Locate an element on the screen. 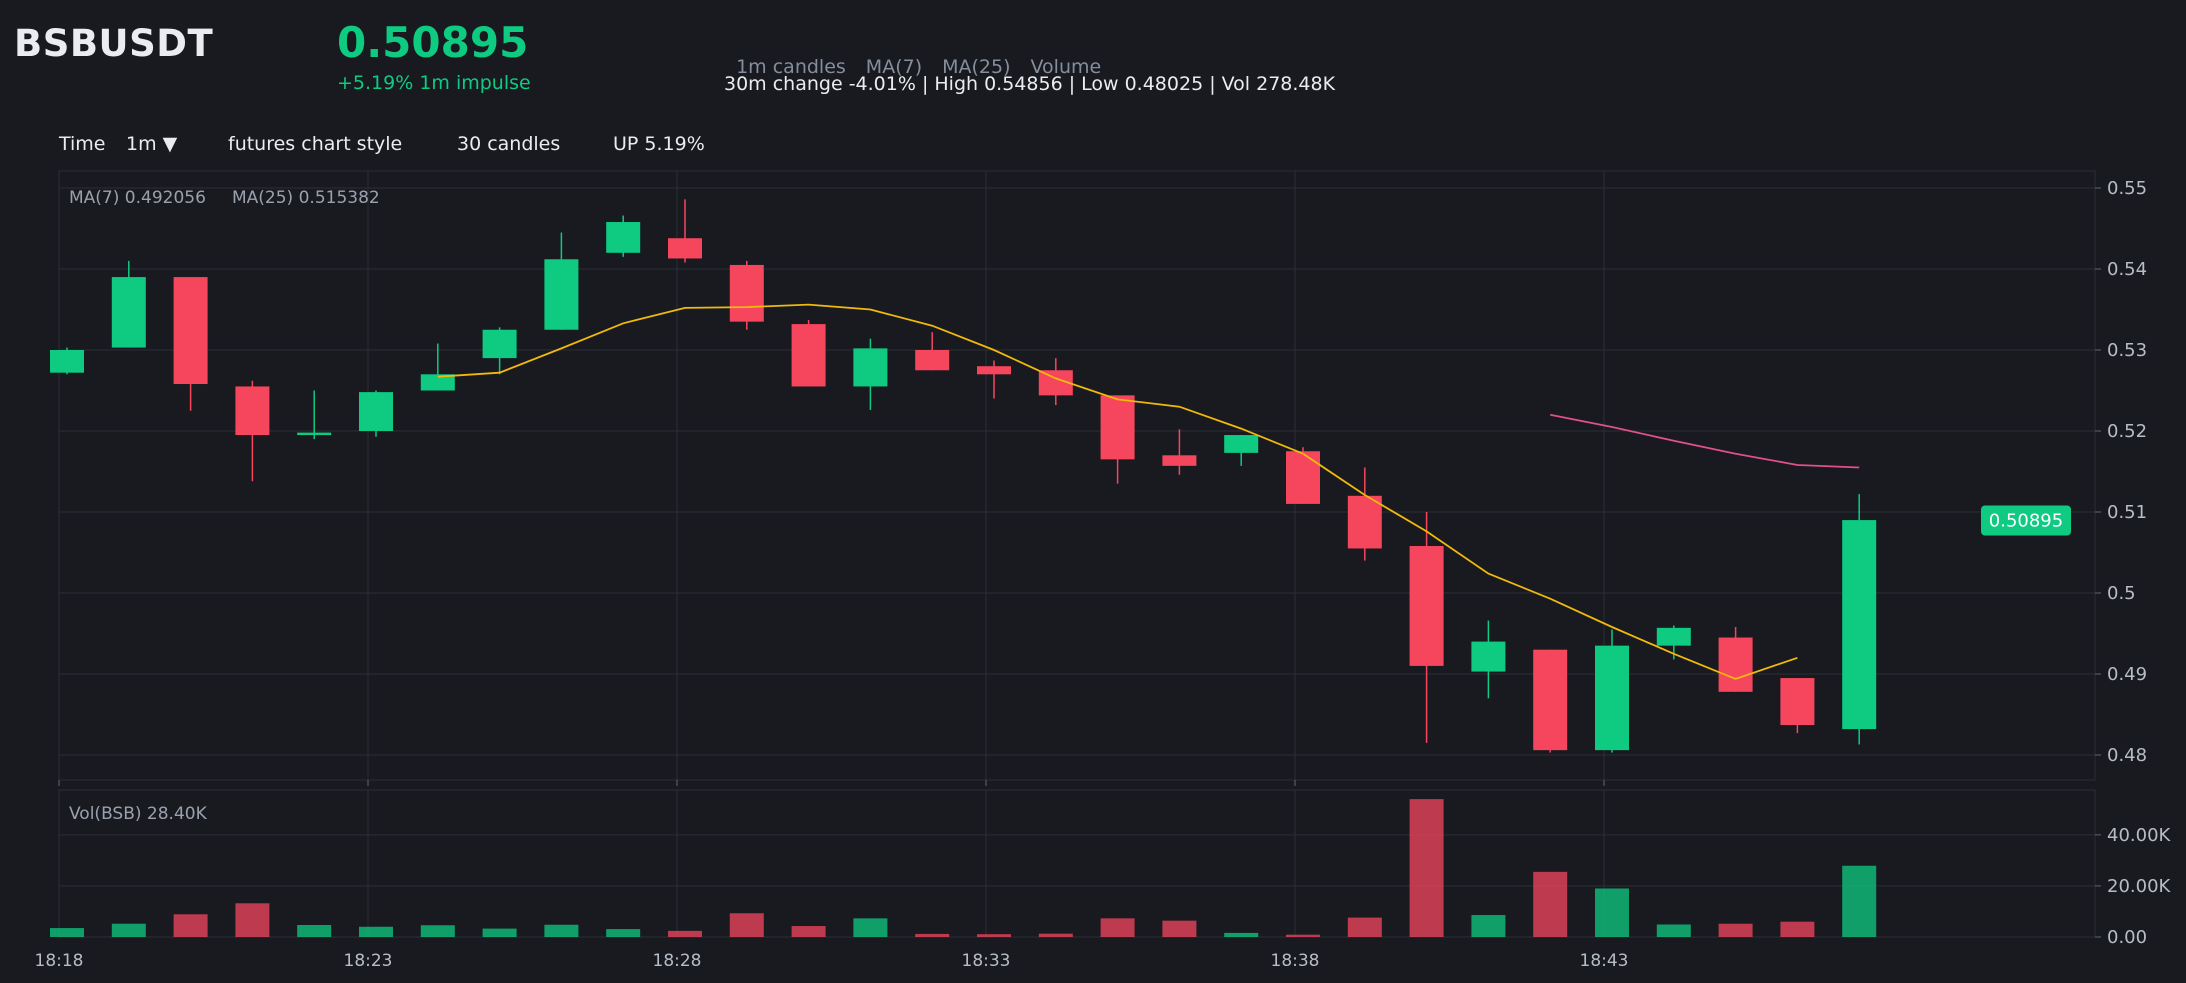  volume-tick-label: 0.00 is located at coordinates (2127, 937).